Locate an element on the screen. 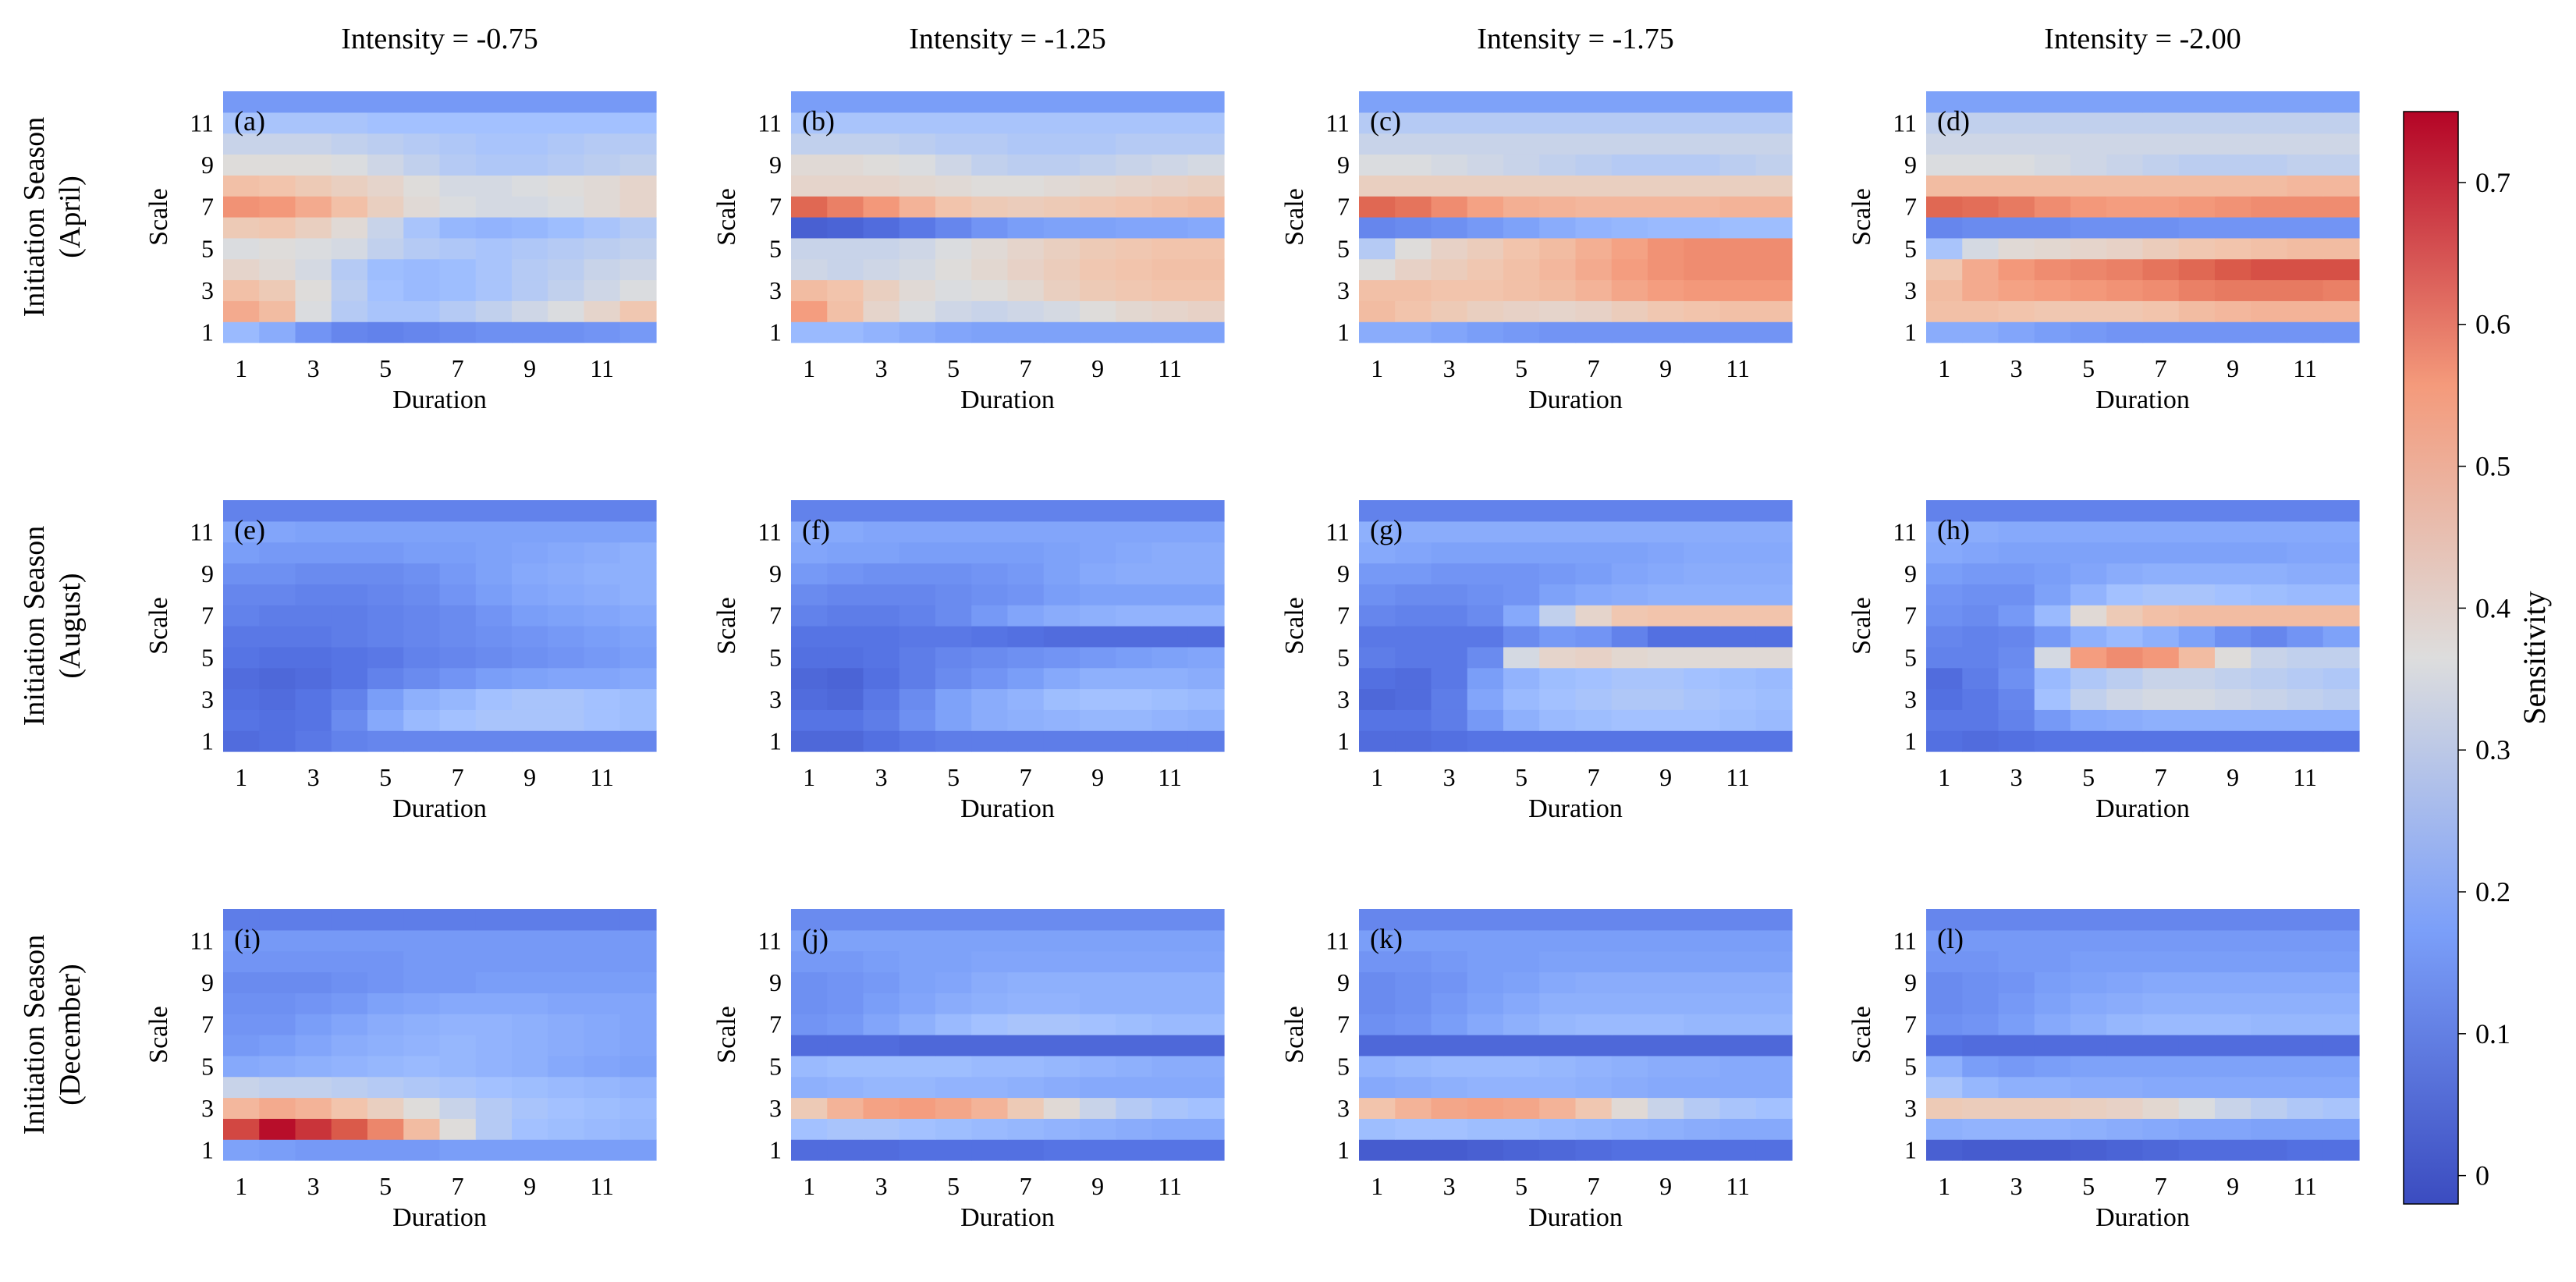  y-tick-label: 3 is located at coordinates (1910, 699).